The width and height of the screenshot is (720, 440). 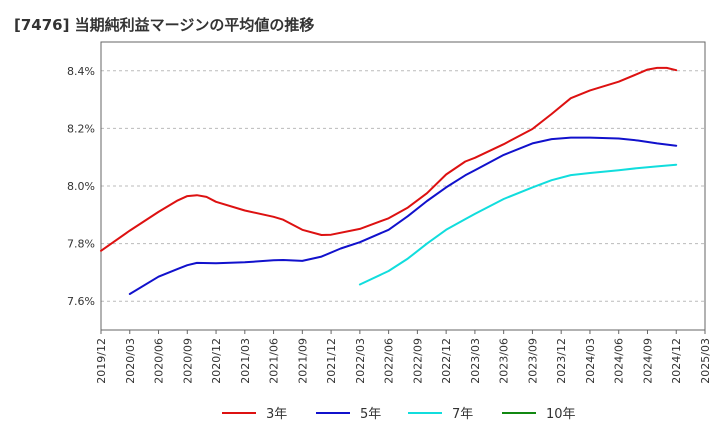 I want to click on x-tick-label: 2022/09, so click(x=417, y=361).